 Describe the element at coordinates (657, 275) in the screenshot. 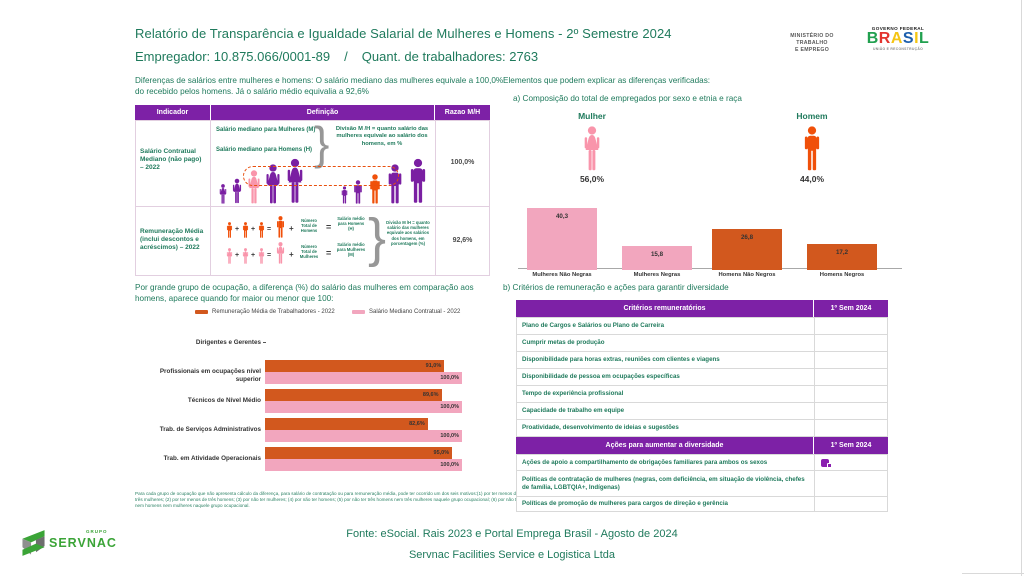

I see `category-label: Mulheres Negras` at that location.